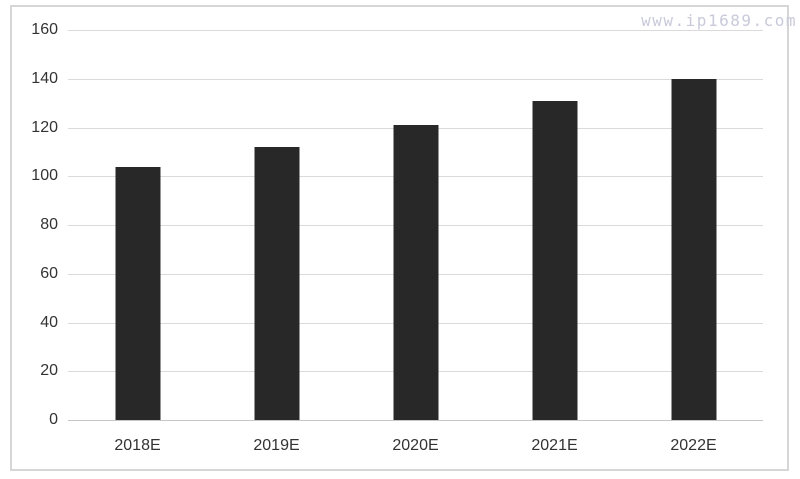 This screenshot has width=800, height=479. Describe the element at coordinates (554, 260) in the screenshot. I see `bar-2021E` at that location.